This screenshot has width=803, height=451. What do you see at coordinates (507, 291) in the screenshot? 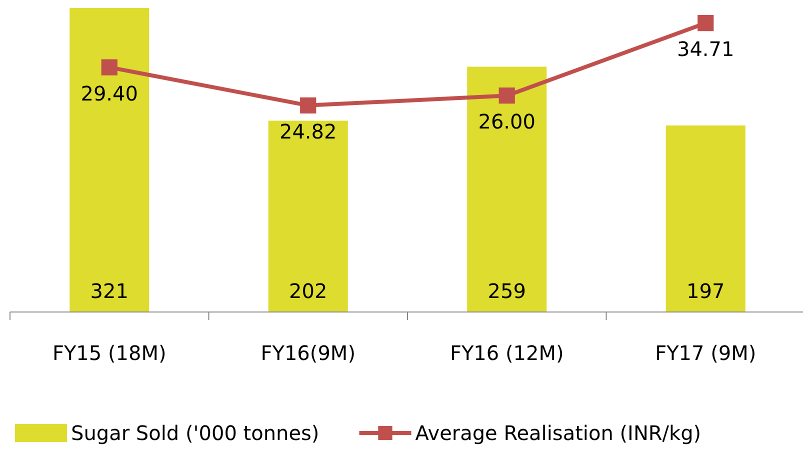
I see `data-label: 259` at bounding box center [507, 291].